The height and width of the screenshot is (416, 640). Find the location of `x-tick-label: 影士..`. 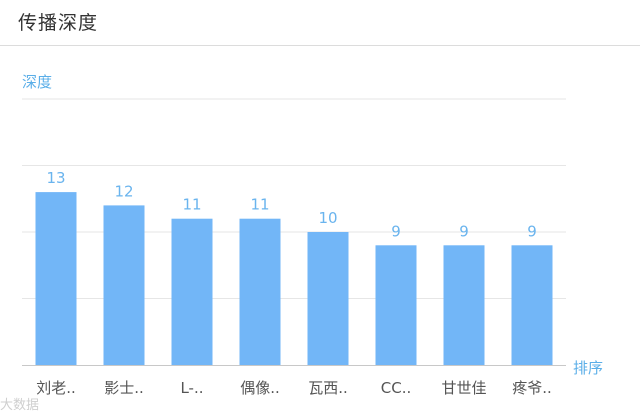

x-tick-label: 影士.. is located at coordinates (124, 388).